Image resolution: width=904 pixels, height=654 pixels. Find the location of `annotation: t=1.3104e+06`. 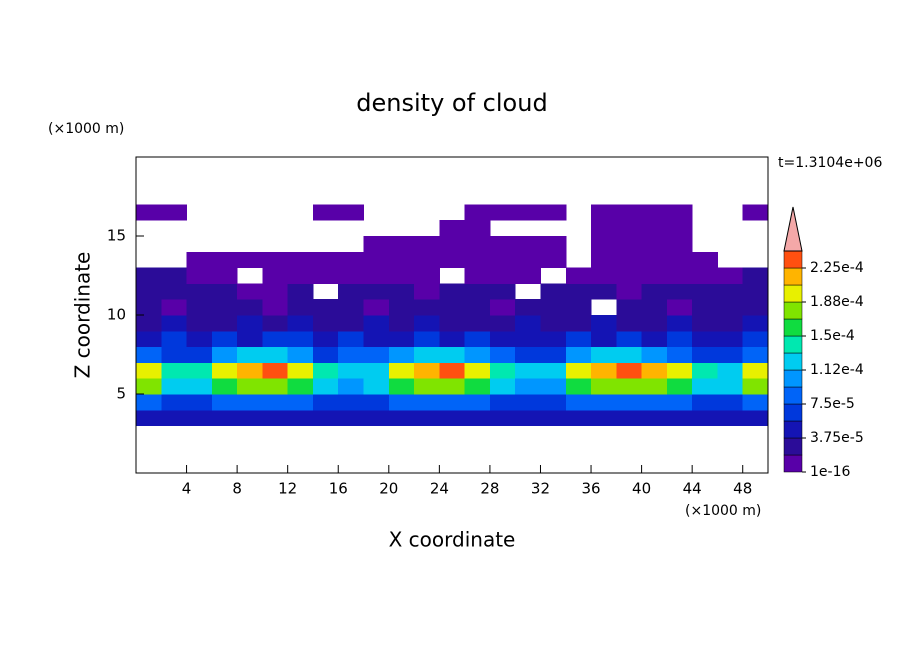

annotation: t=1.3104e+06 is located at coordinates (830, 163).